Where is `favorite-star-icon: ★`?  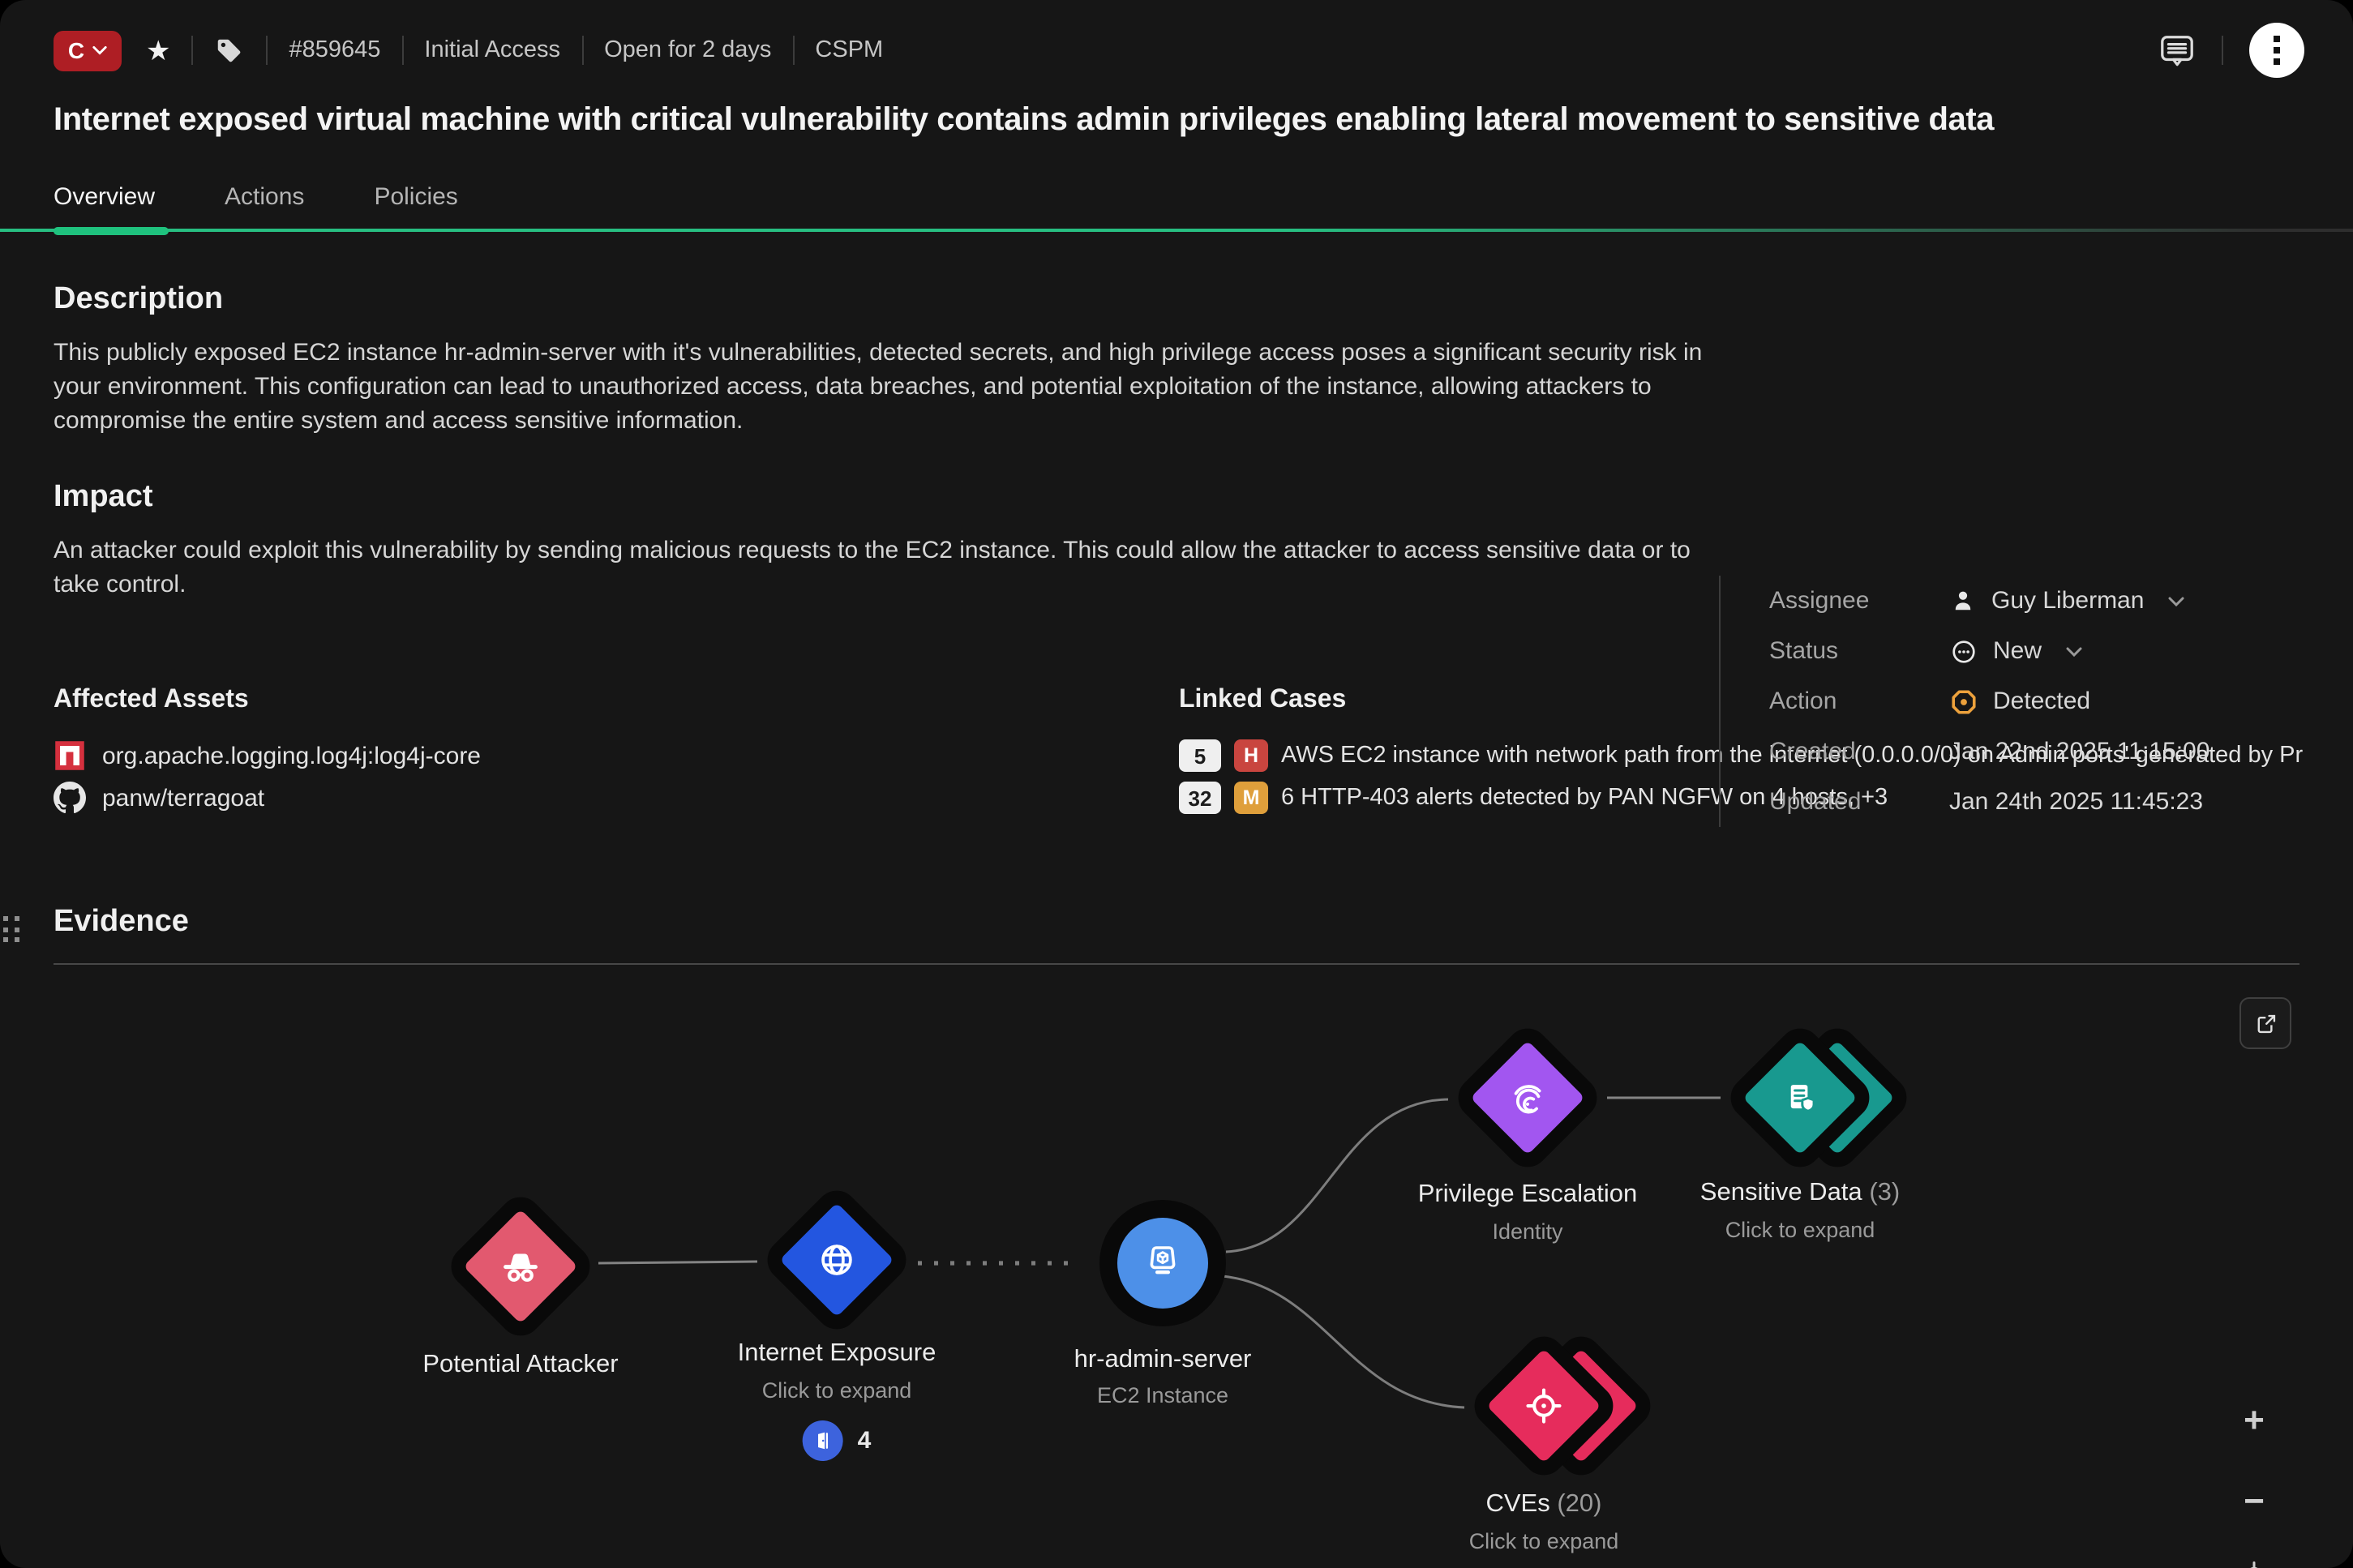
favorite-star-icon: ★ is located at coordinates (158, 50).